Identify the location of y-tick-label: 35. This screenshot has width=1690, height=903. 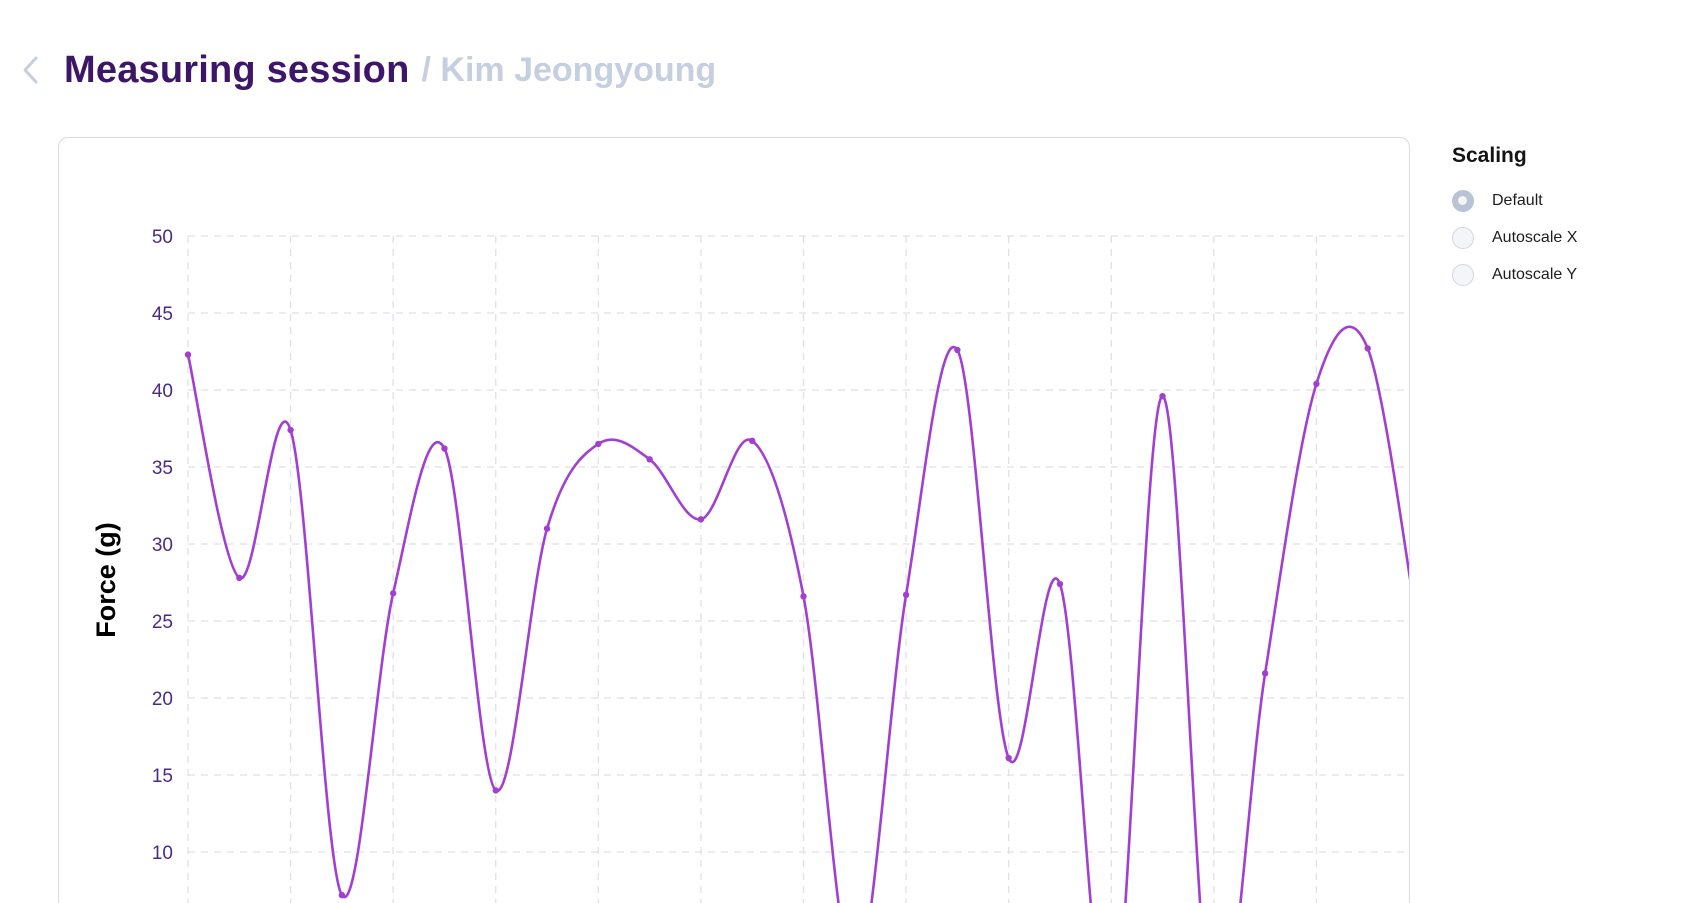
(162, 468).